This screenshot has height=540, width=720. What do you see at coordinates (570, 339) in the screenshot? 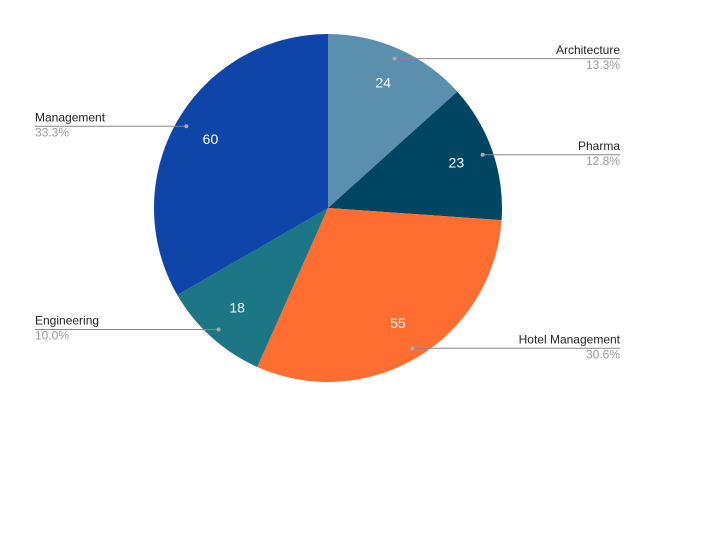
I see `category-label: Hotel Management` at bounding box center [570, 339].